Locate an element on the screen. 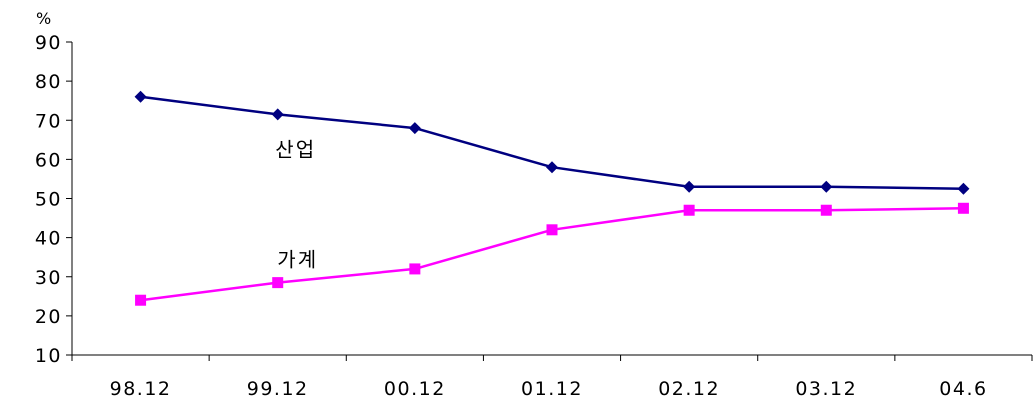 The image size is (1034, 410). series-label: 가계 is located at coordinates (297, 260).